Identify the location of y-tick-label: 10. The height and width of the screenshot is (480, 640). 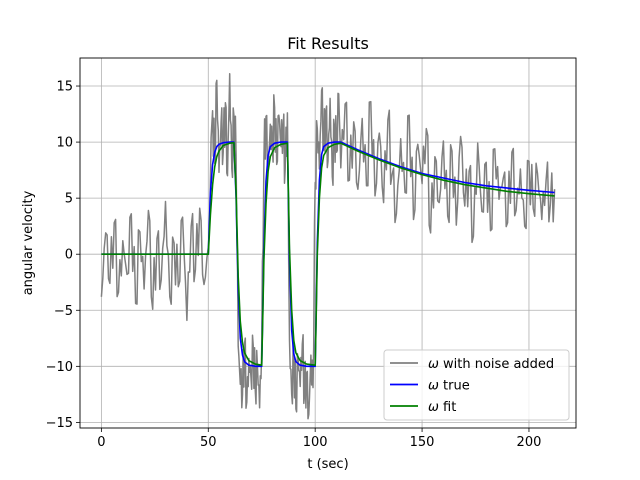
(64, 143).